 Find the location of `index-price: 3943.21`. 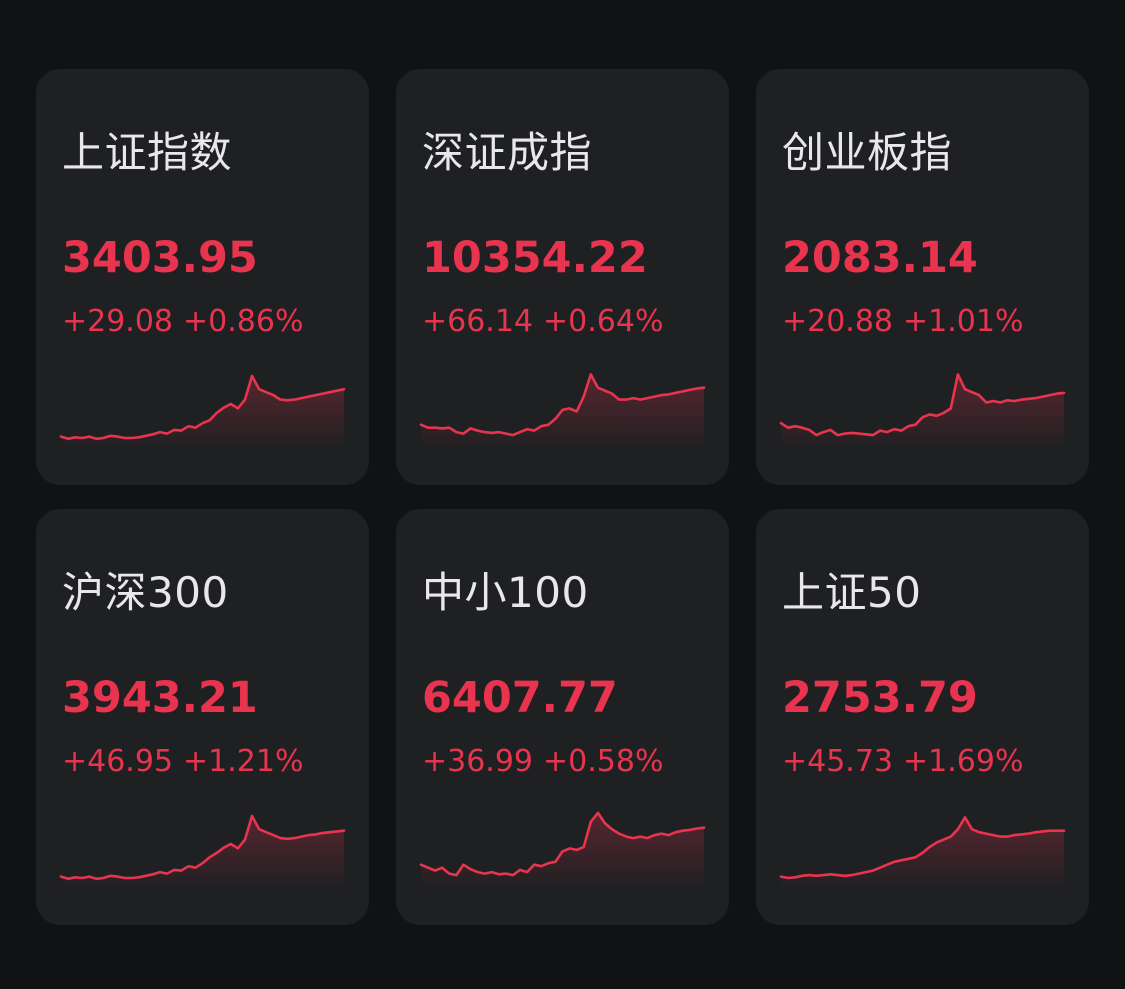

index-price: 3943.21 is located at coordinates (160, 698).